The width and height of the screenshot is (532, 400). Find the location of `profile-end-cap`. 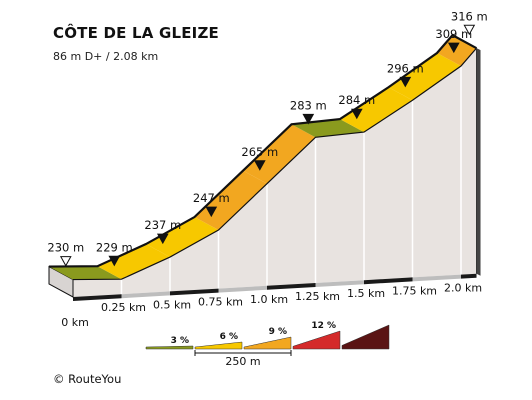

profile-end-cap is located at coordinates (478, 162).